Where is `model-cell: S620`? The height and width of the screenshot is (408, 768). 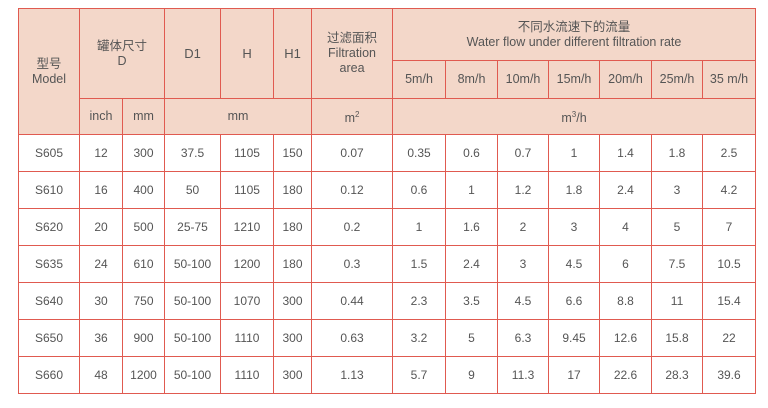
model-cell: S620 is located at coordinates (49, 227).